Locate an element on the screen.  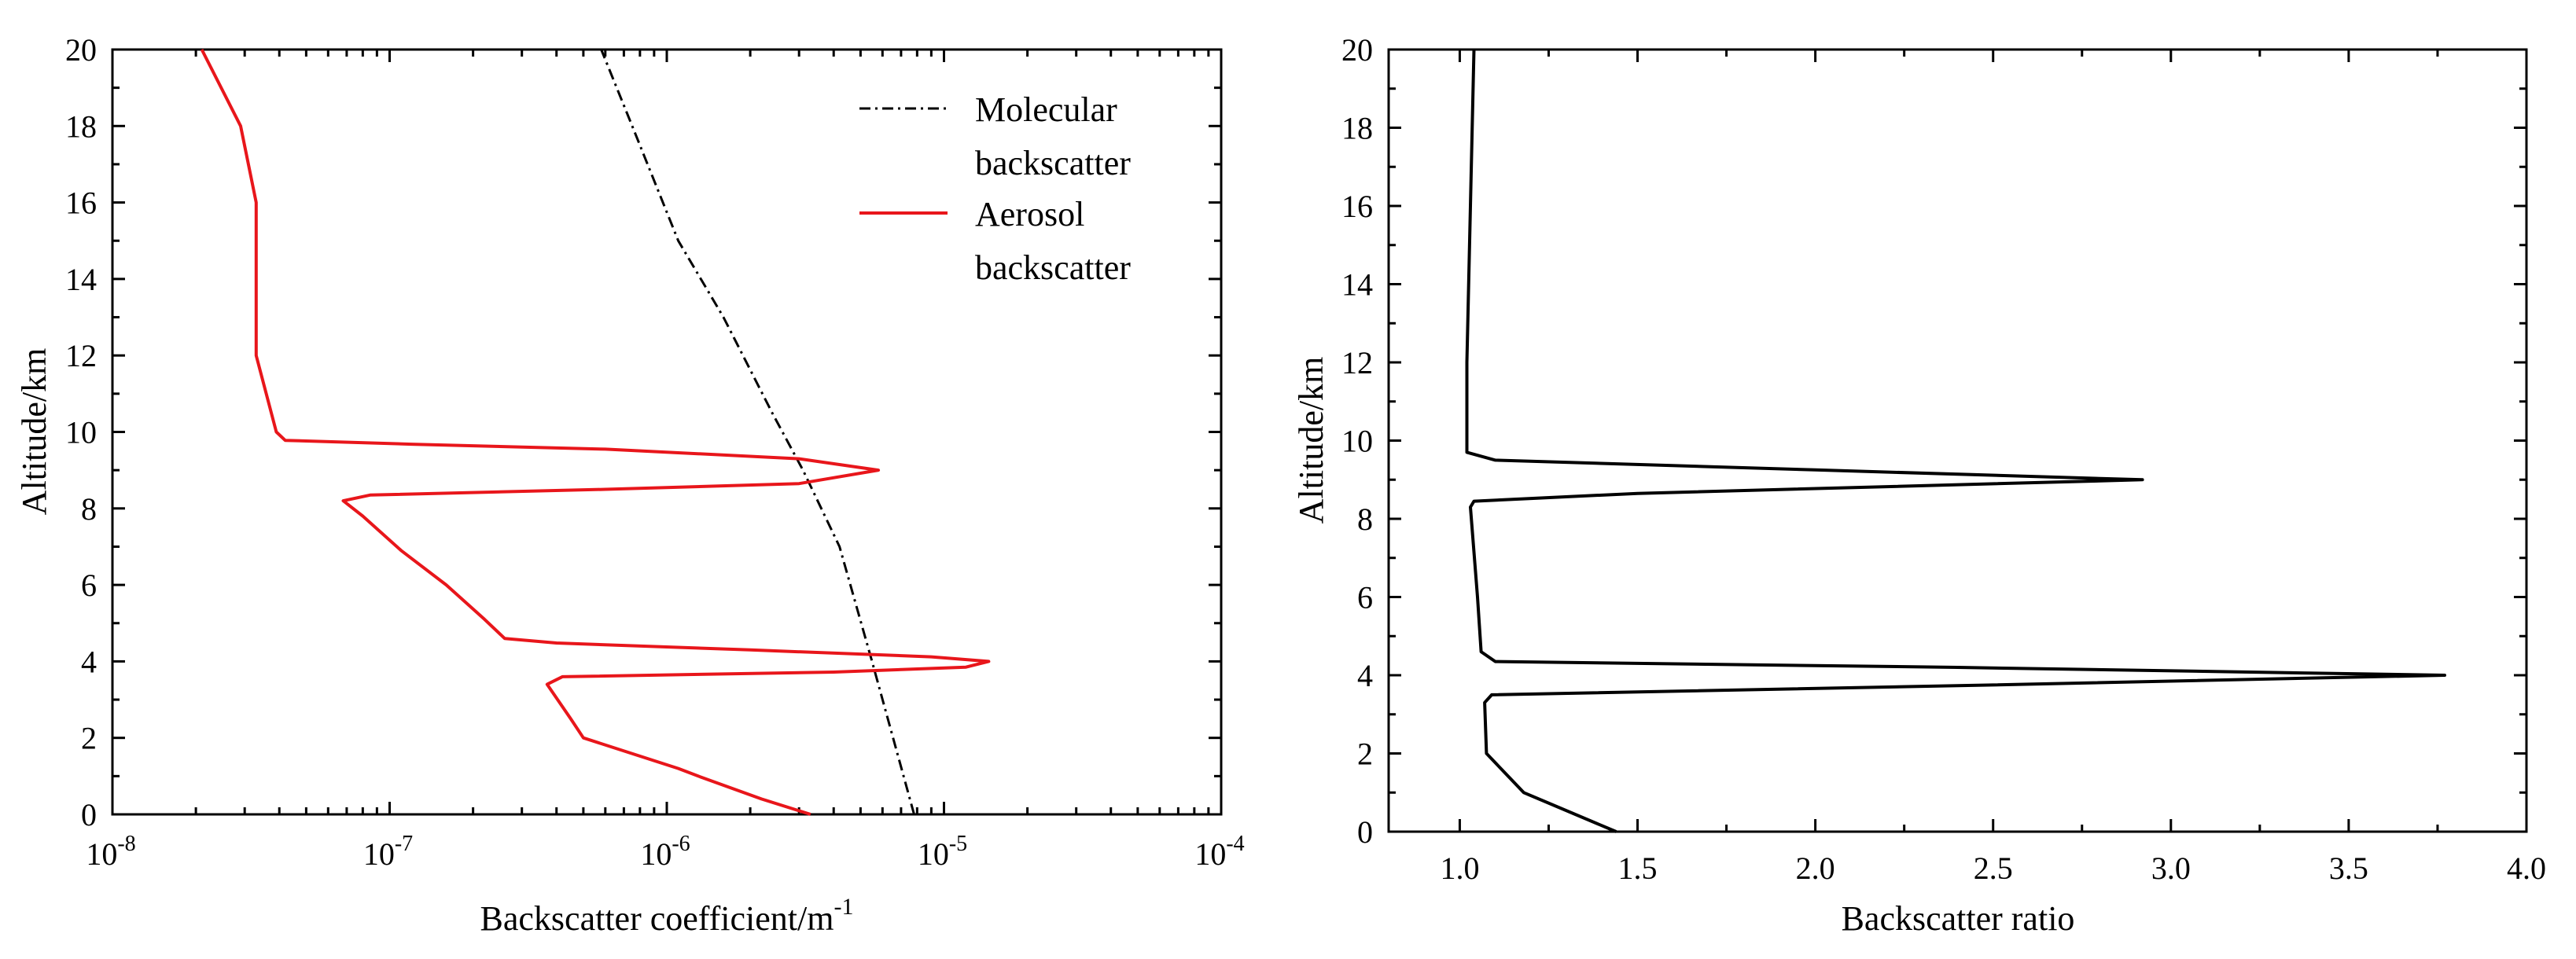
left-ytick-label: 0 is located at coordinates (89, 814).